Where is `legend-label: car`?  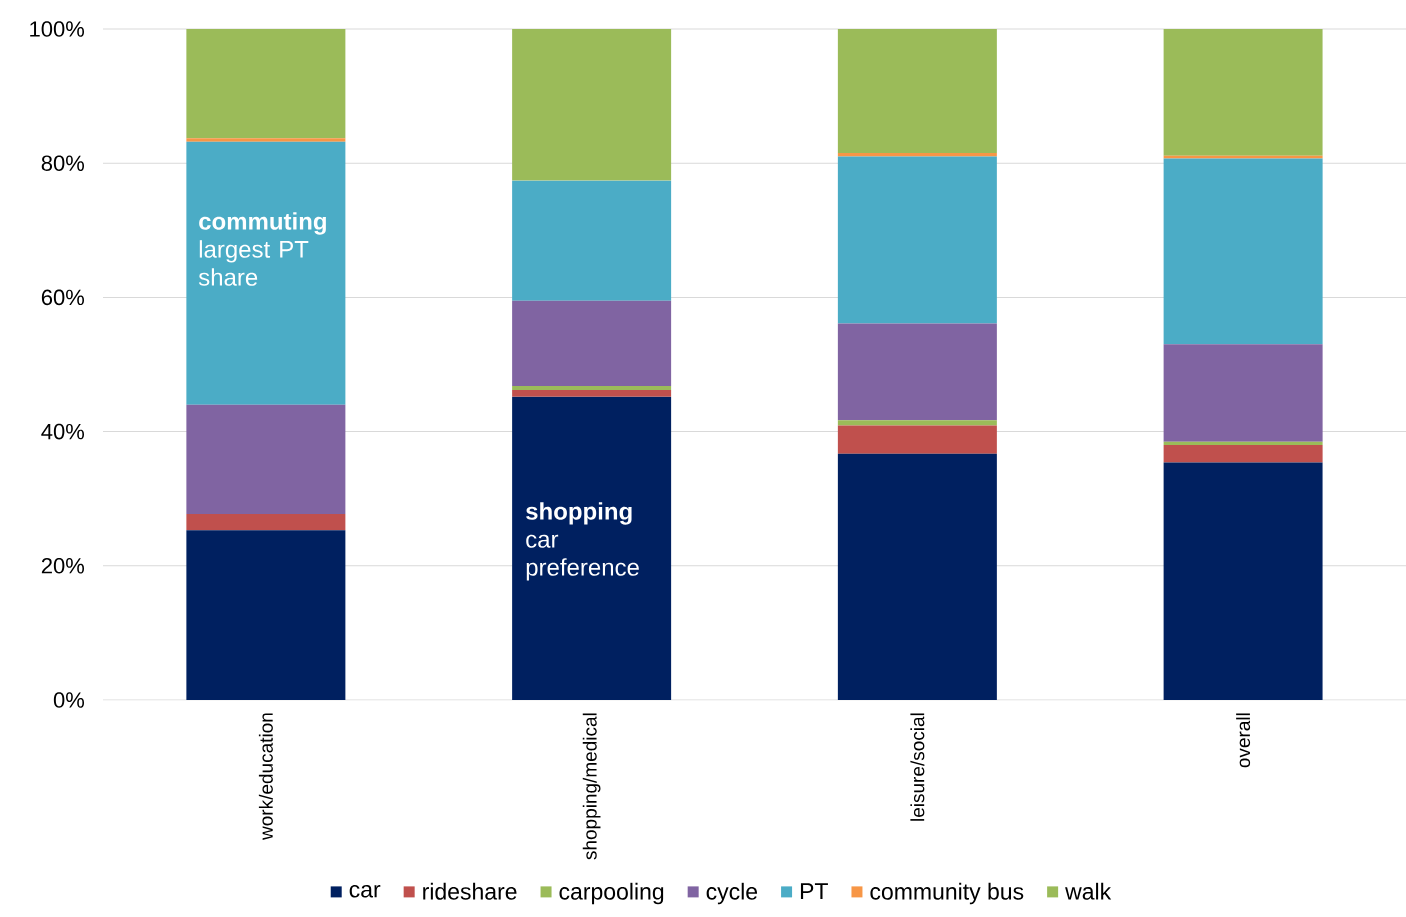
legend-label: car is located at coordinates (365, 891).